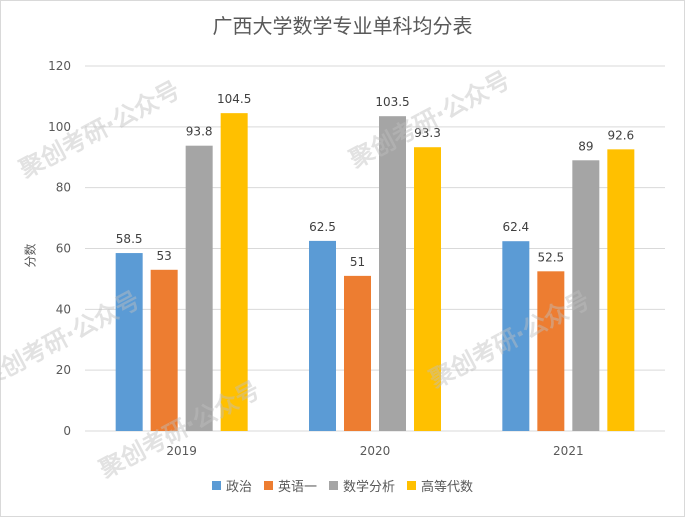 The image size is (685, 517). I want to click on data-label: 53, so click(164, 256).